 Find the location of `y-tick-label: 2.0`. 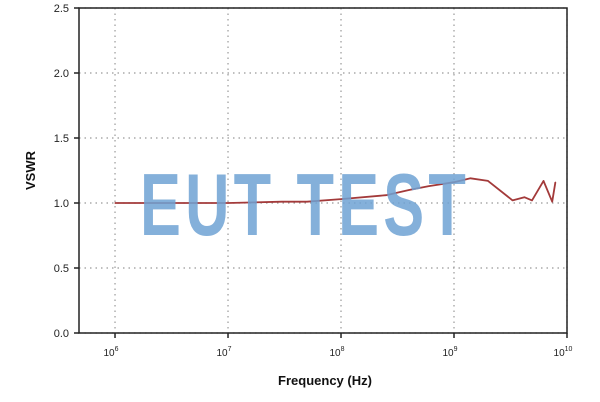

y-tick-label: 2.0 is located at coordinates (61, 74).